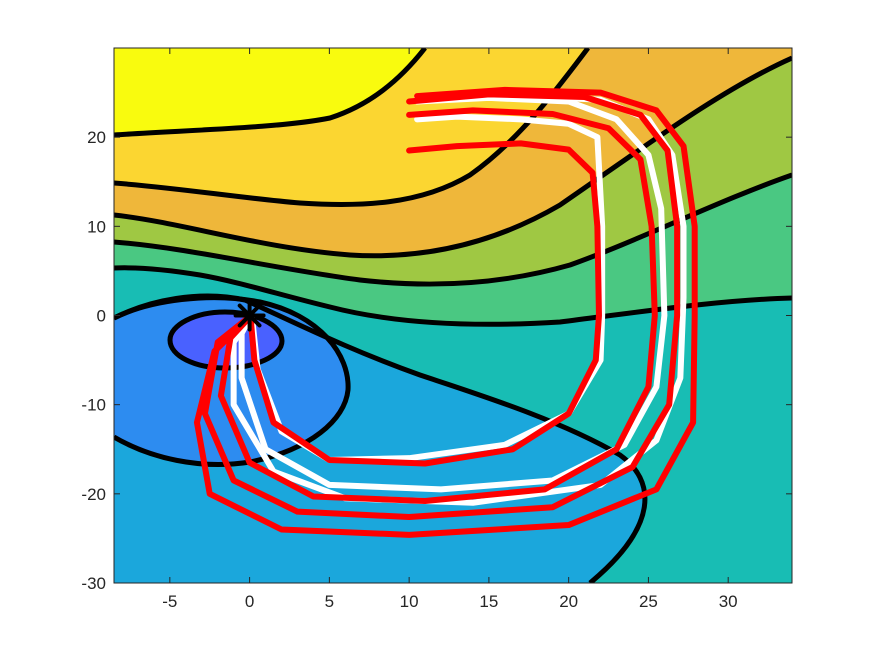  I want to click on x-tick-label: 25, so click(648, 601).